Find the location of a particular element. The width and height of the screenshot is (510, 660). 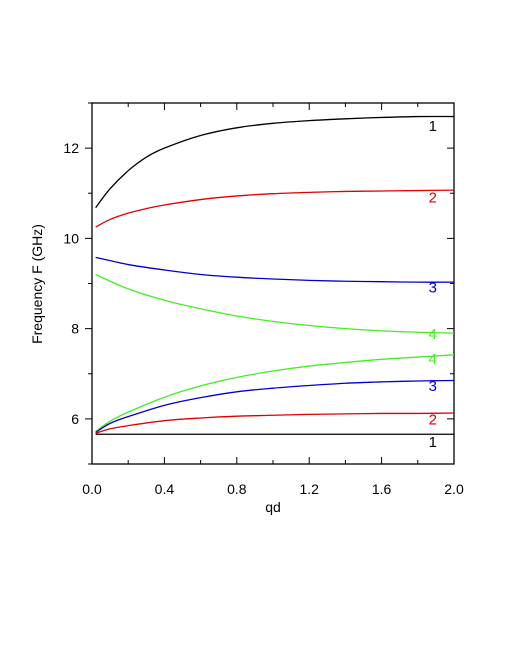

x-tick-label: 2.0 is located at coordinates (454, 489).